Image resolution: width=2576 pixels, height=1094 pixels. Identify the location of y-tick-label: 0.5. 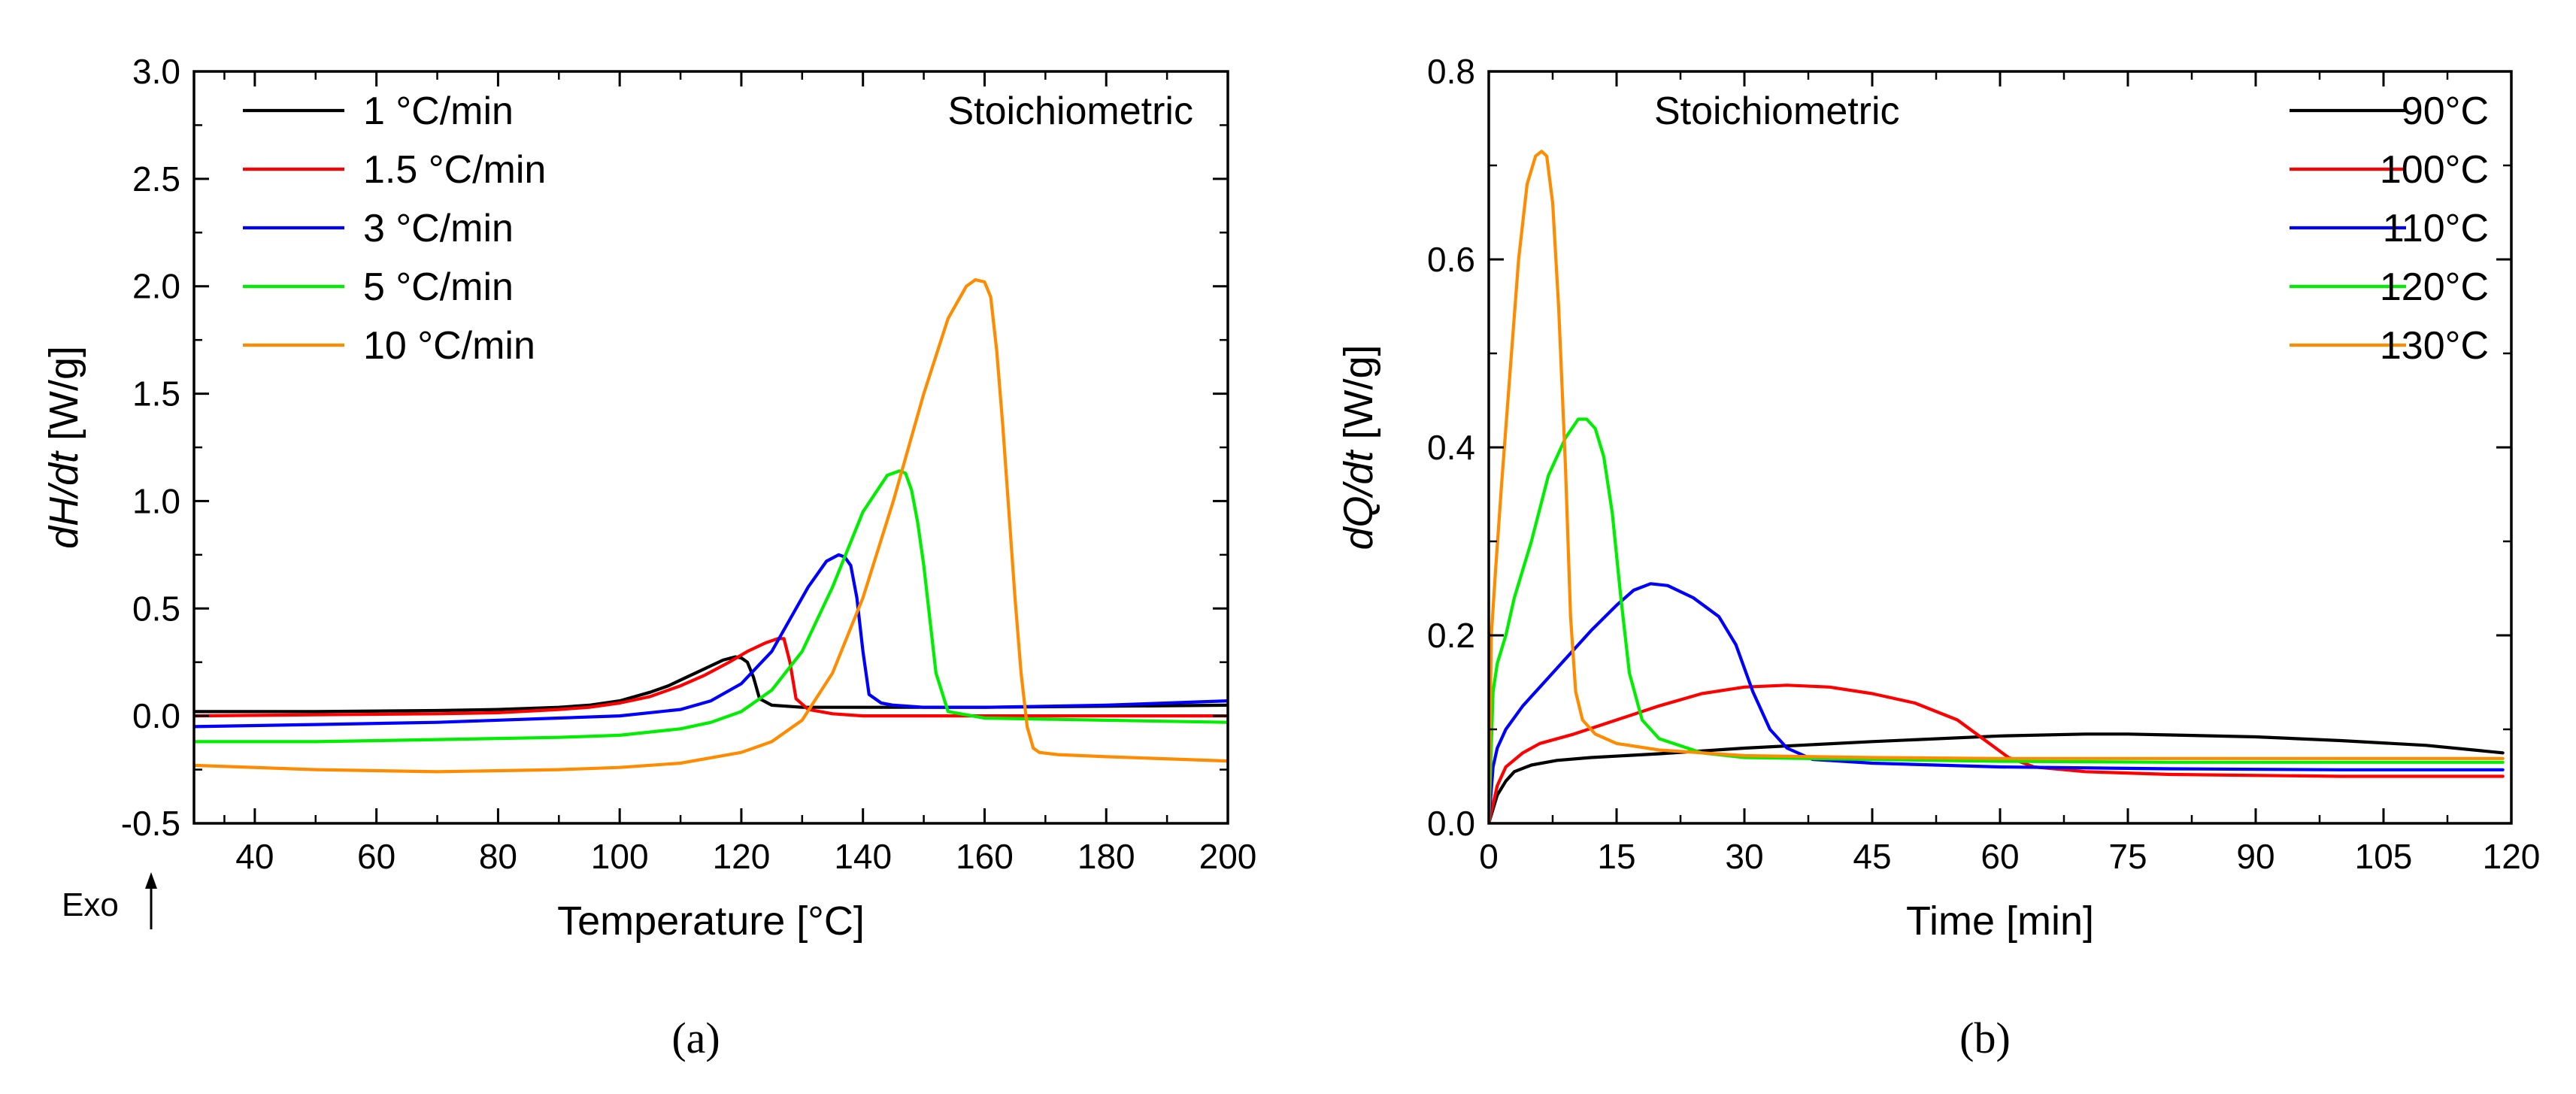
(156, 608).